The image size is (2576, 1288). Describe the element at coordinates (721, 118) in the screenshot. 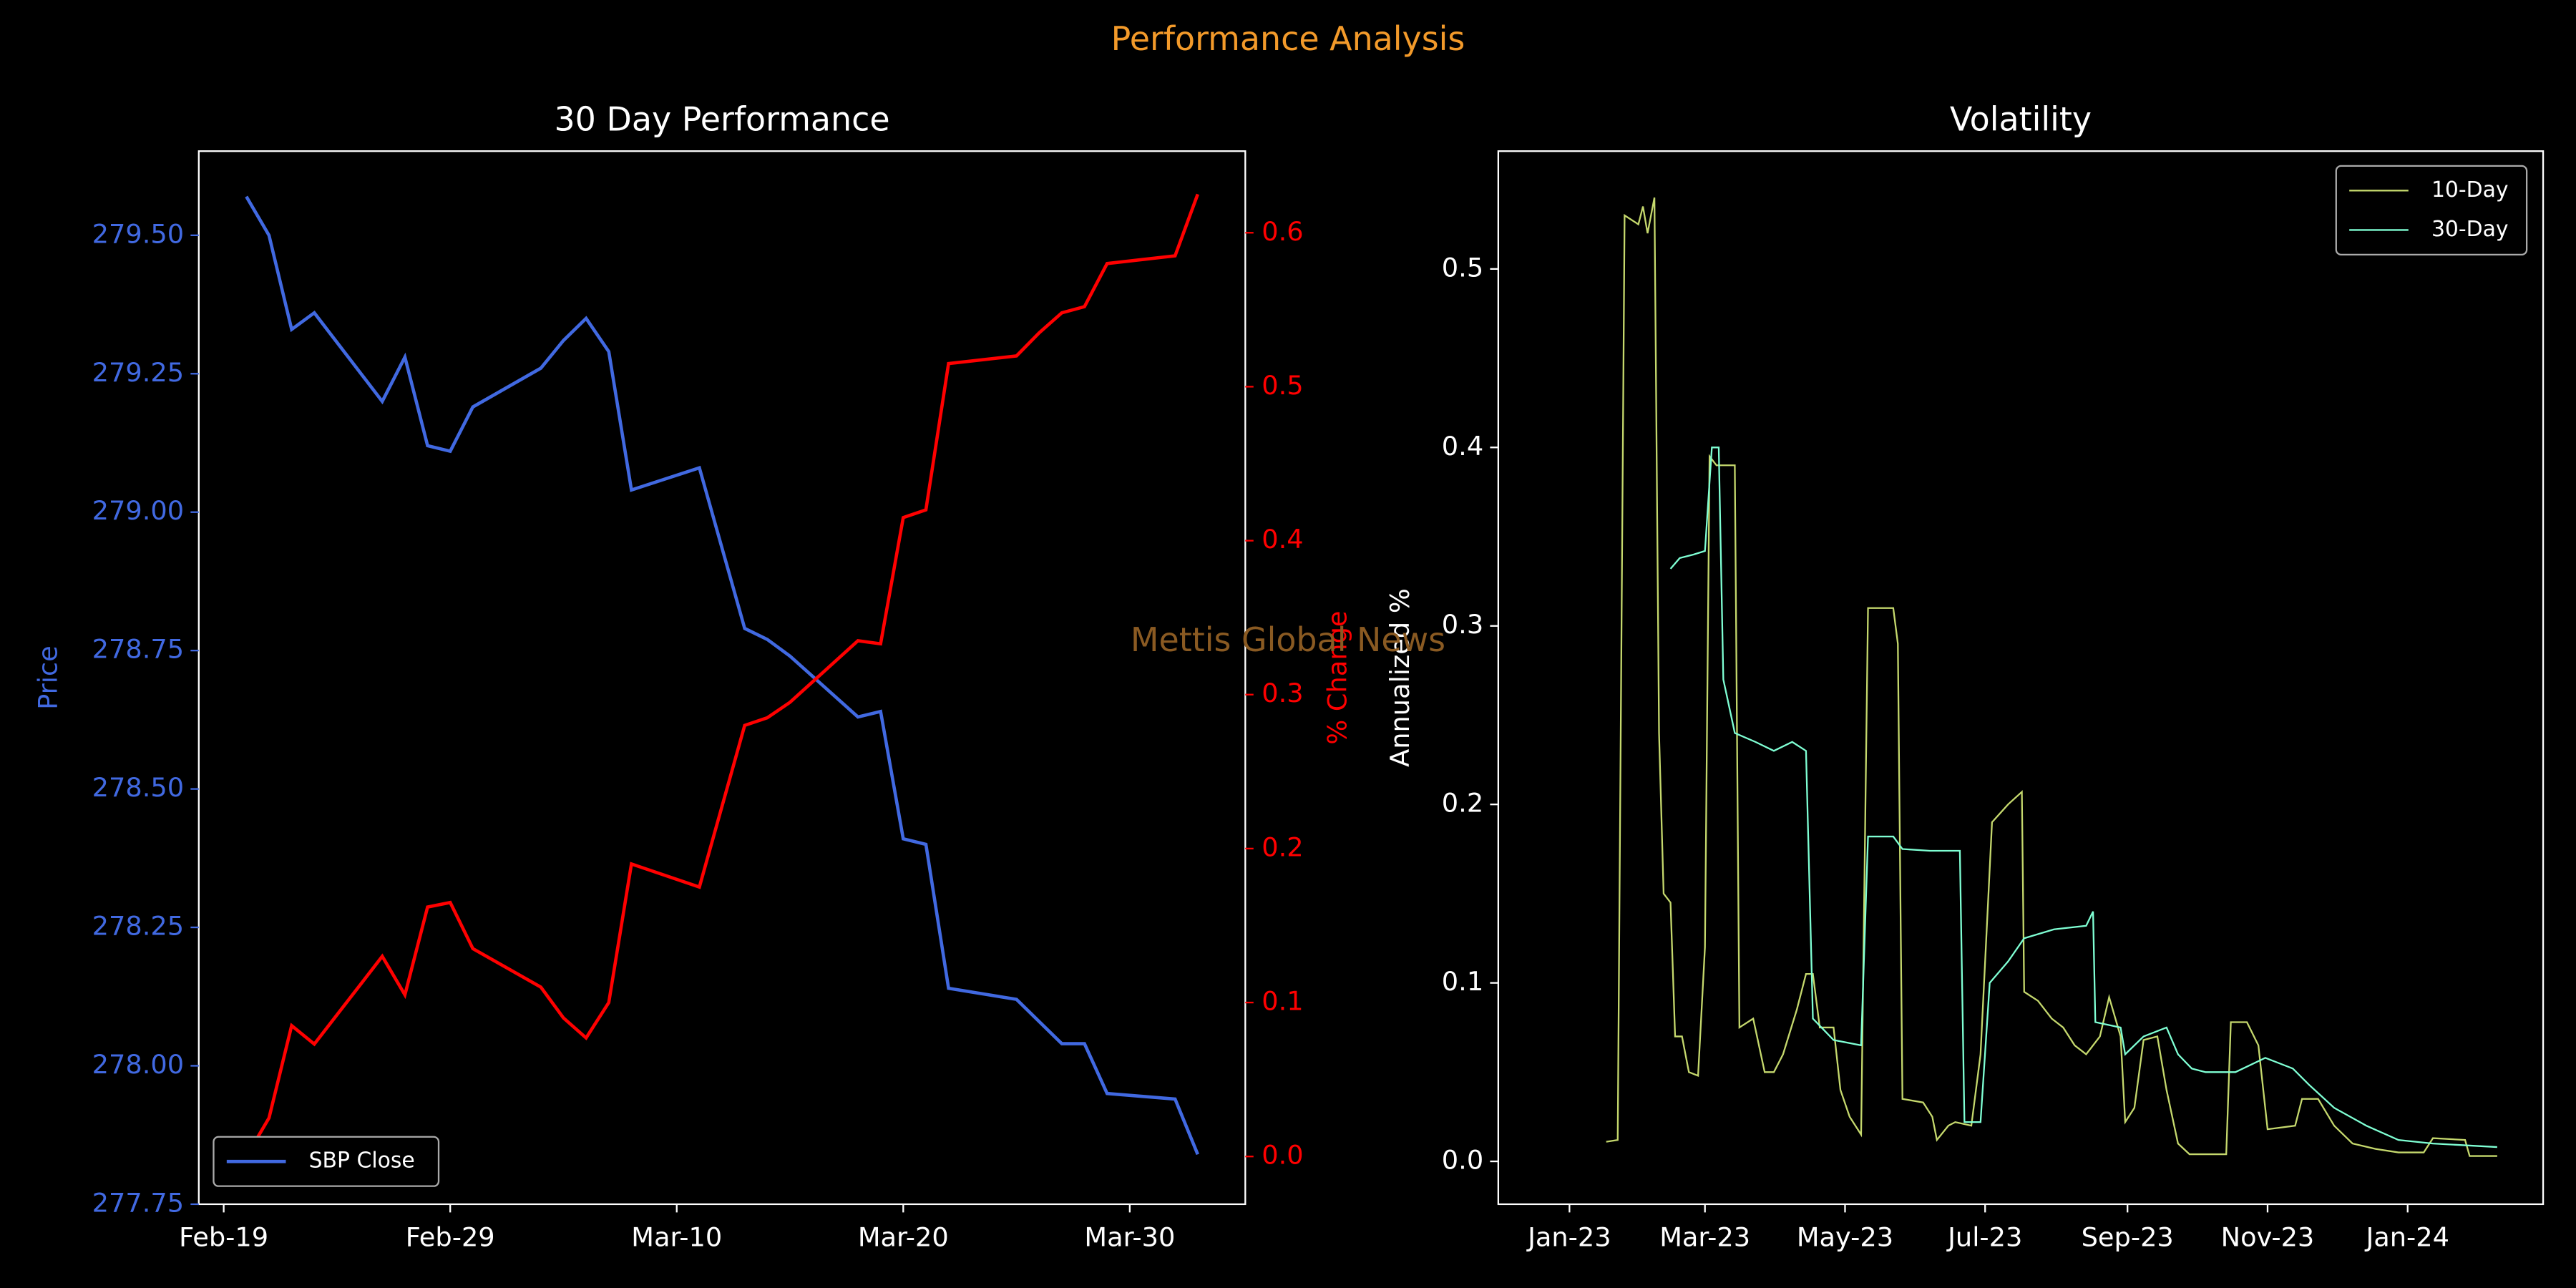

I see `chart-title: 30 Day Performance` at that location.